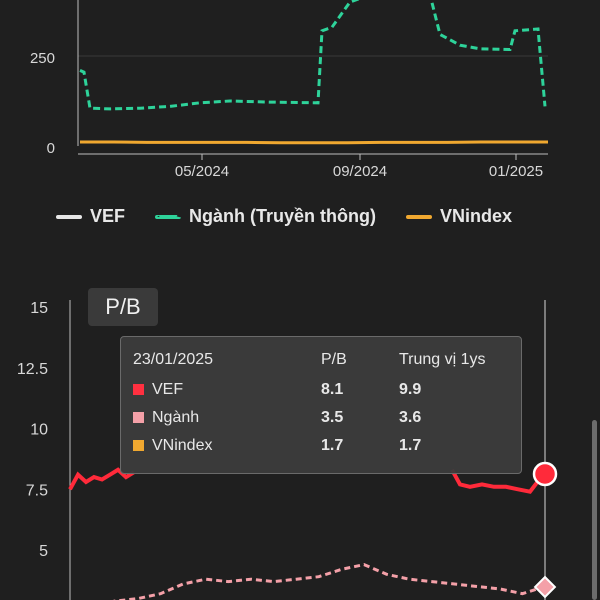  I want to click on tooltip-swatch-vef, so click(138, 389).